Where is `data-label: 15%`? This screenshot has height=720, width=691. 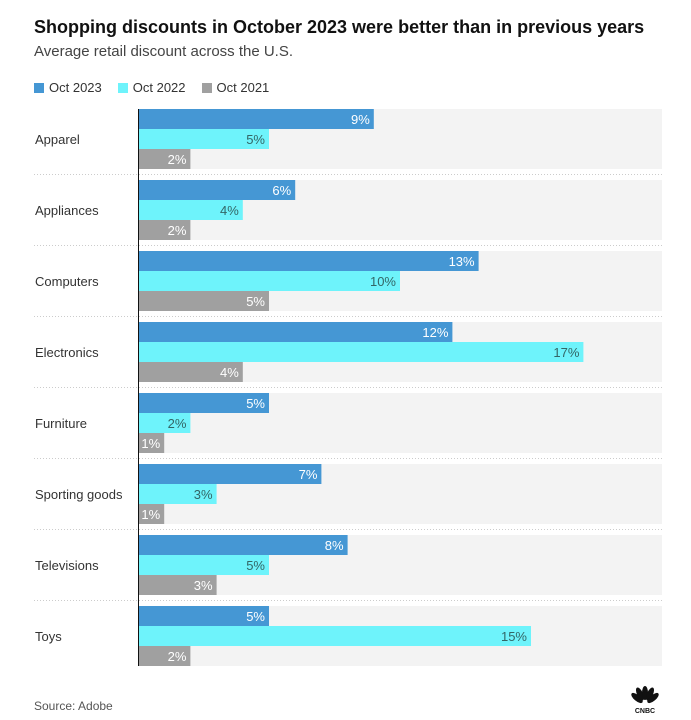
data-label: 15% is located at coordinates (514, 636).